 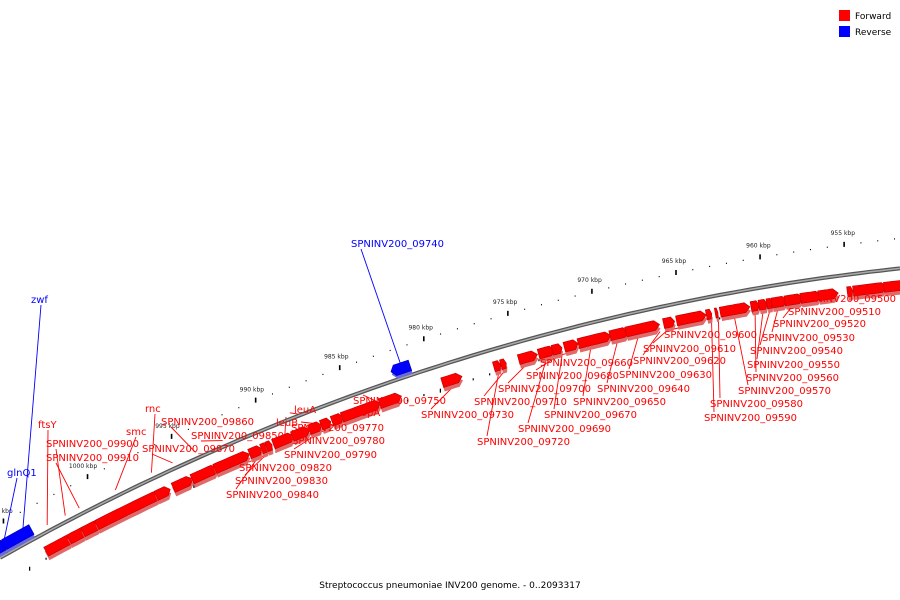 What do you see at coordinates (784, 391) in the screenshot?
I see `gene-label-spninv200_09570: SPNINV200_09570` at bounding box center [784, 391].